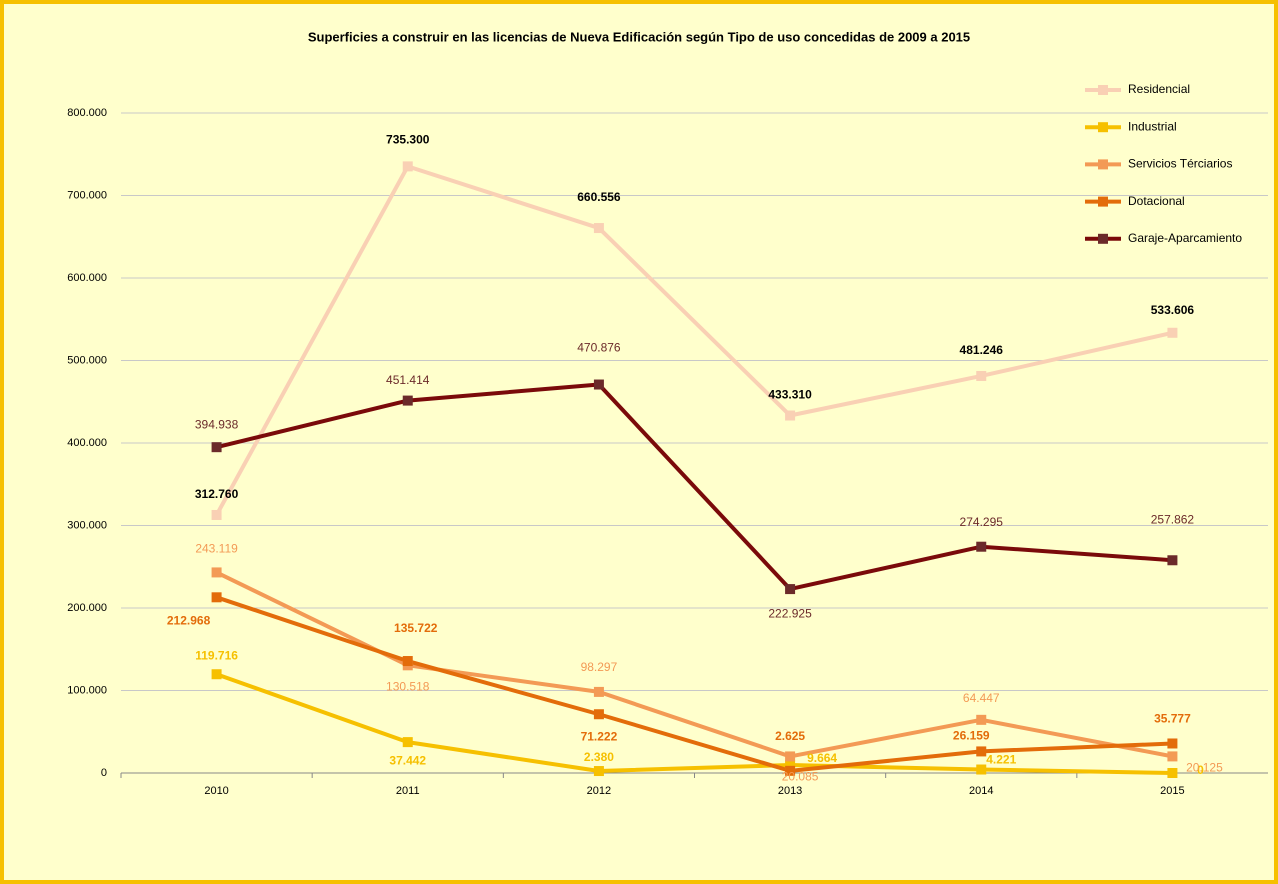 This screenshot has width=1278, height=884. Describe the element at coordinates (87, 195) in the screenshot. I see `y-tick-label: 700.000` at that location.